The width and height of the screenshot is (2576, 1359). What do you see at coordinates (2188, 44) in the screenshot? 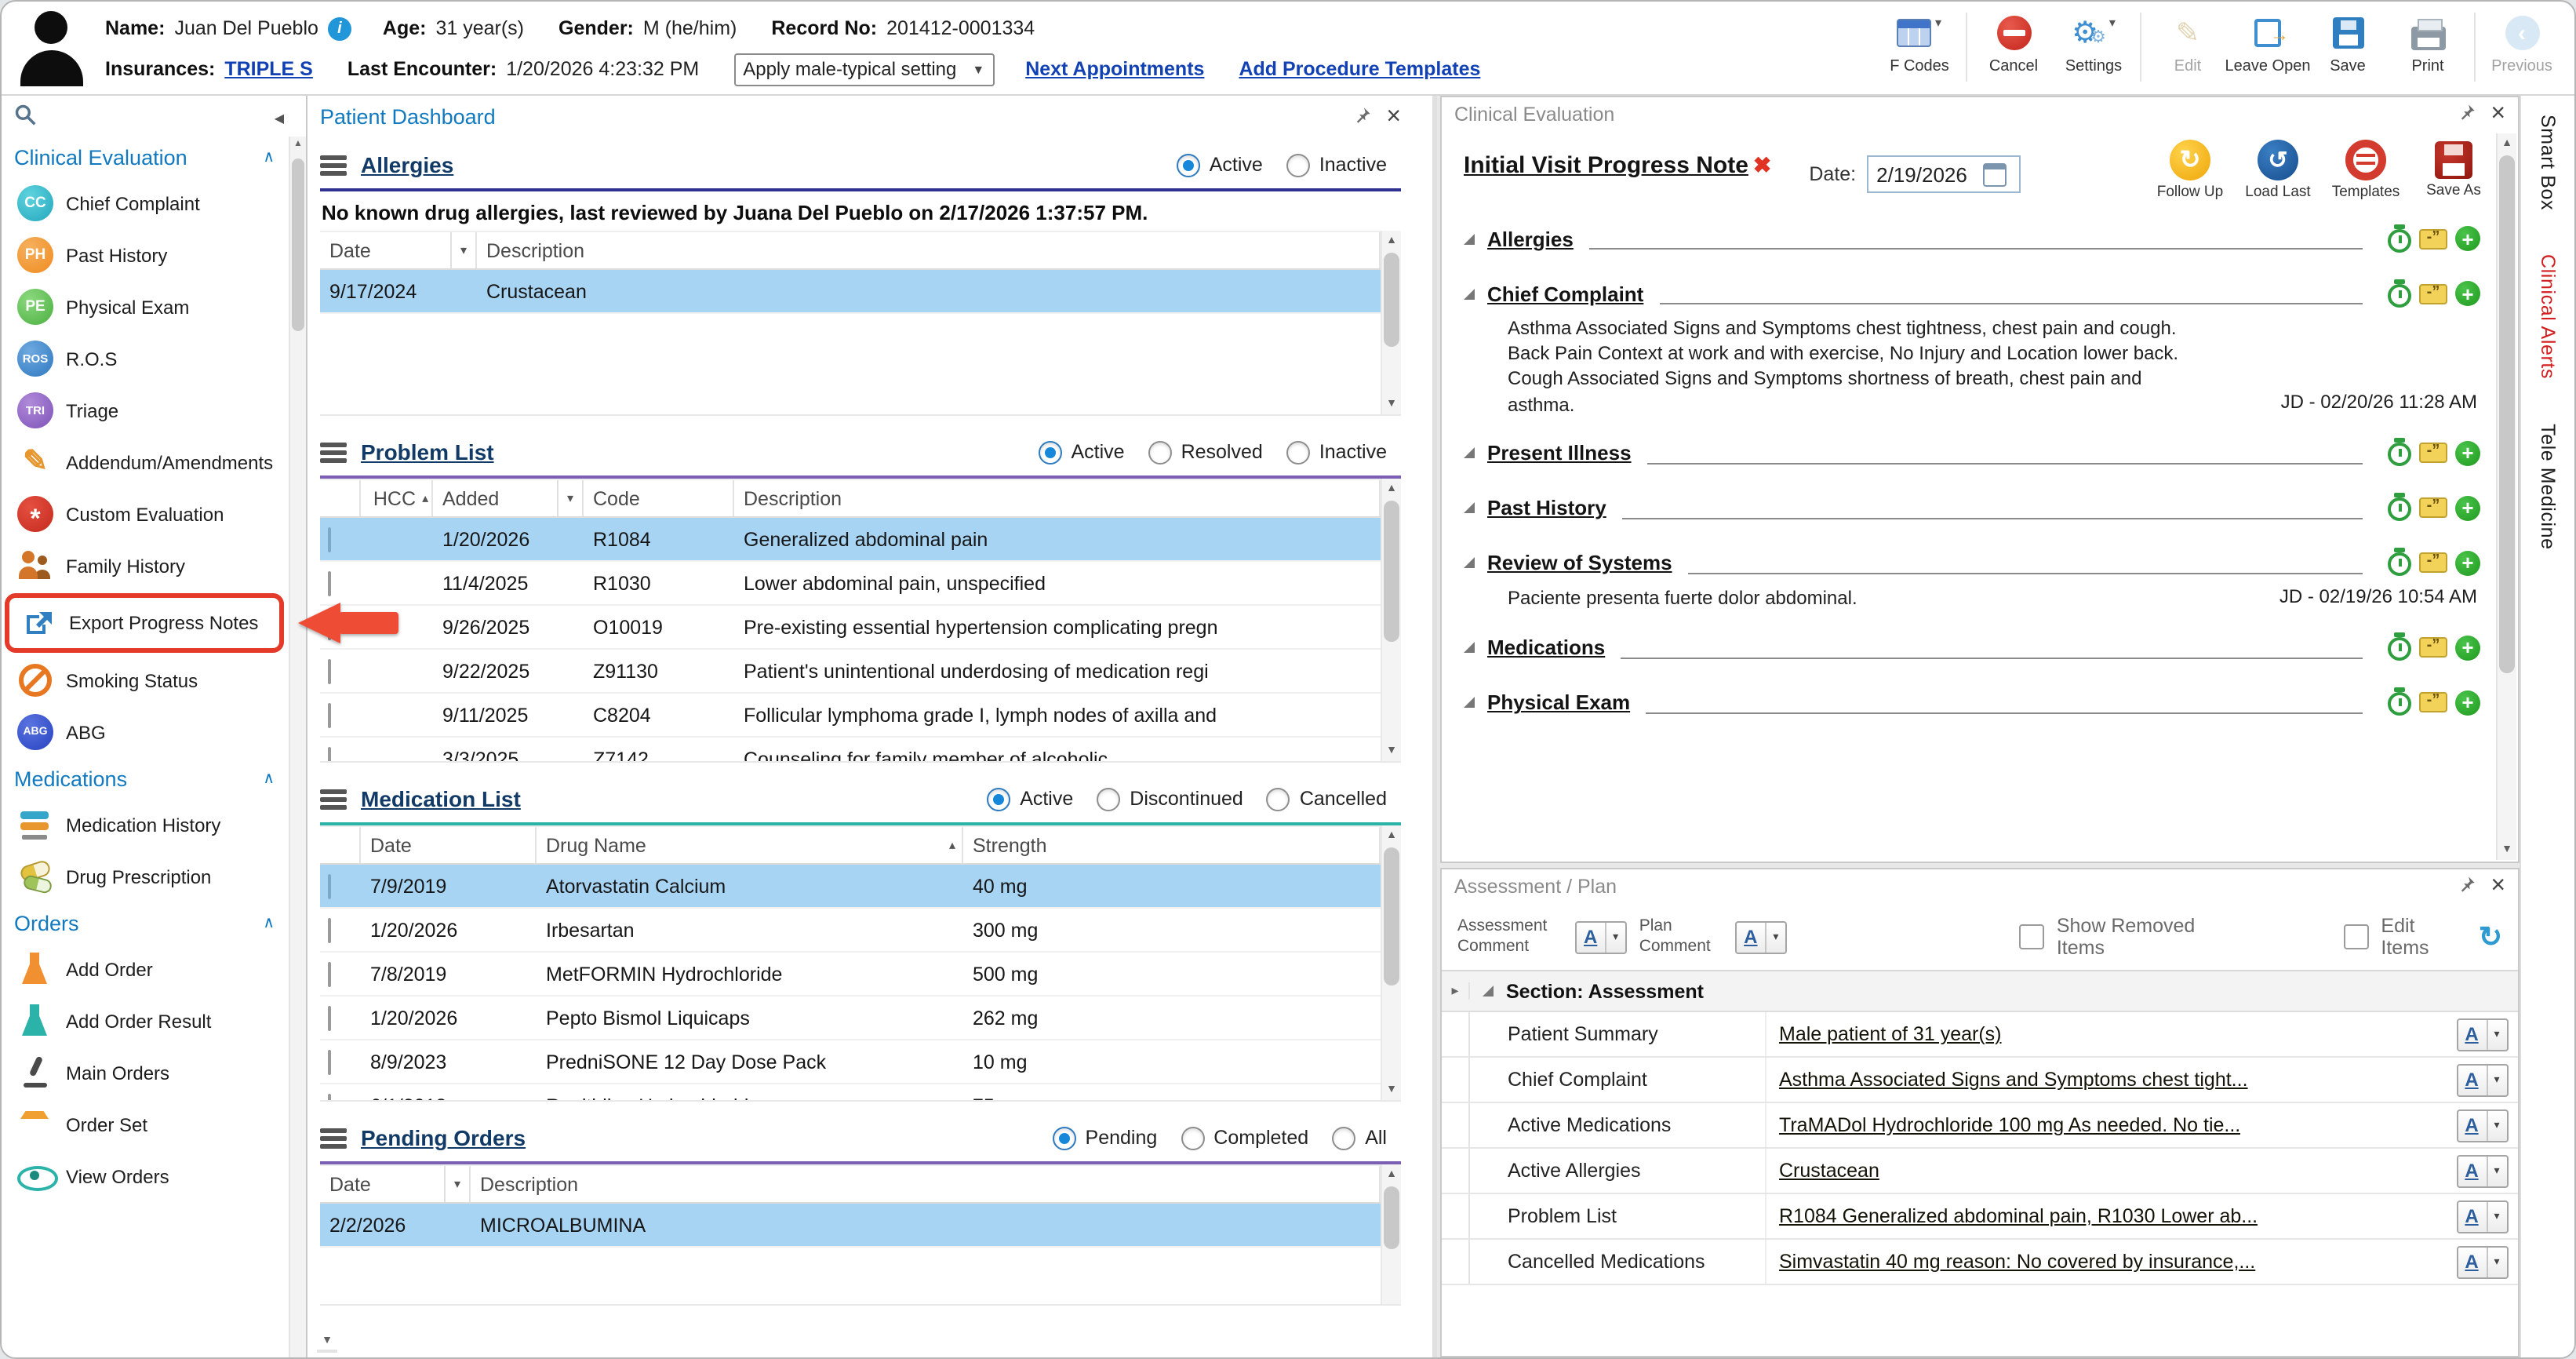
I see `edit-button: ✎ Edit` at bounding box center [2188, 44].